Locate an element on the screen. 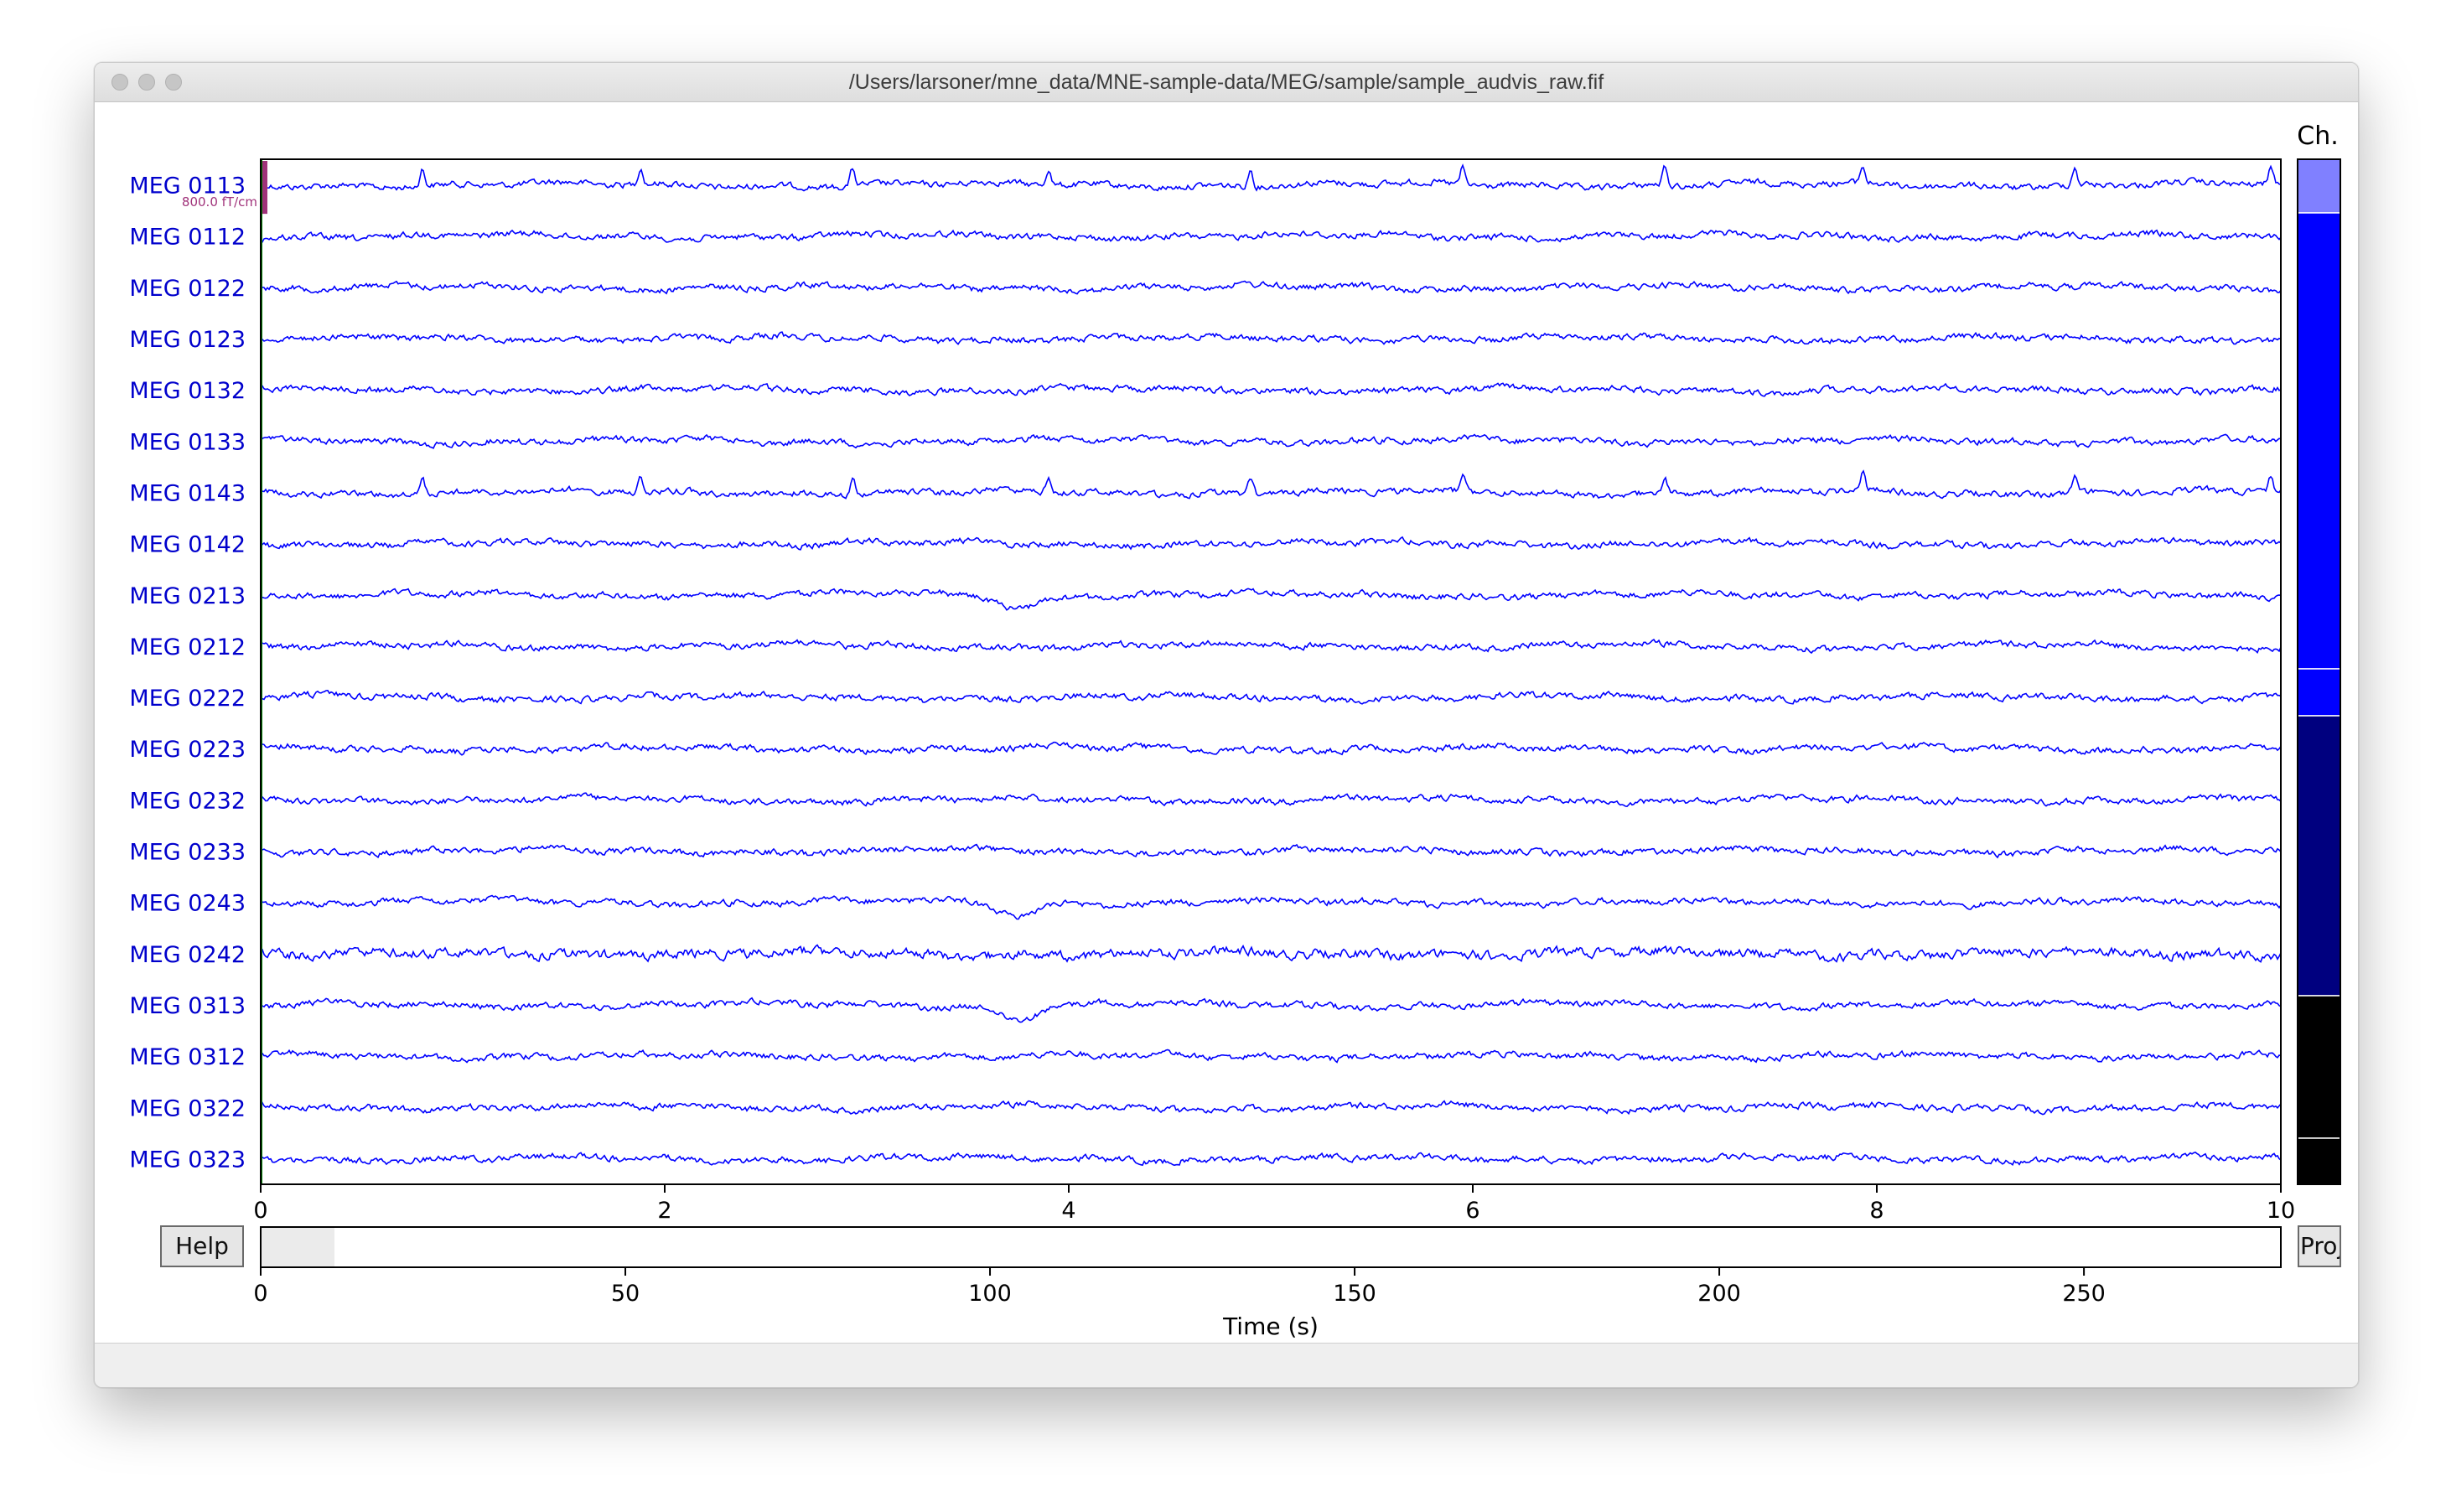  overview-tick-label: 150 is located at coordinates (1354, 1294).